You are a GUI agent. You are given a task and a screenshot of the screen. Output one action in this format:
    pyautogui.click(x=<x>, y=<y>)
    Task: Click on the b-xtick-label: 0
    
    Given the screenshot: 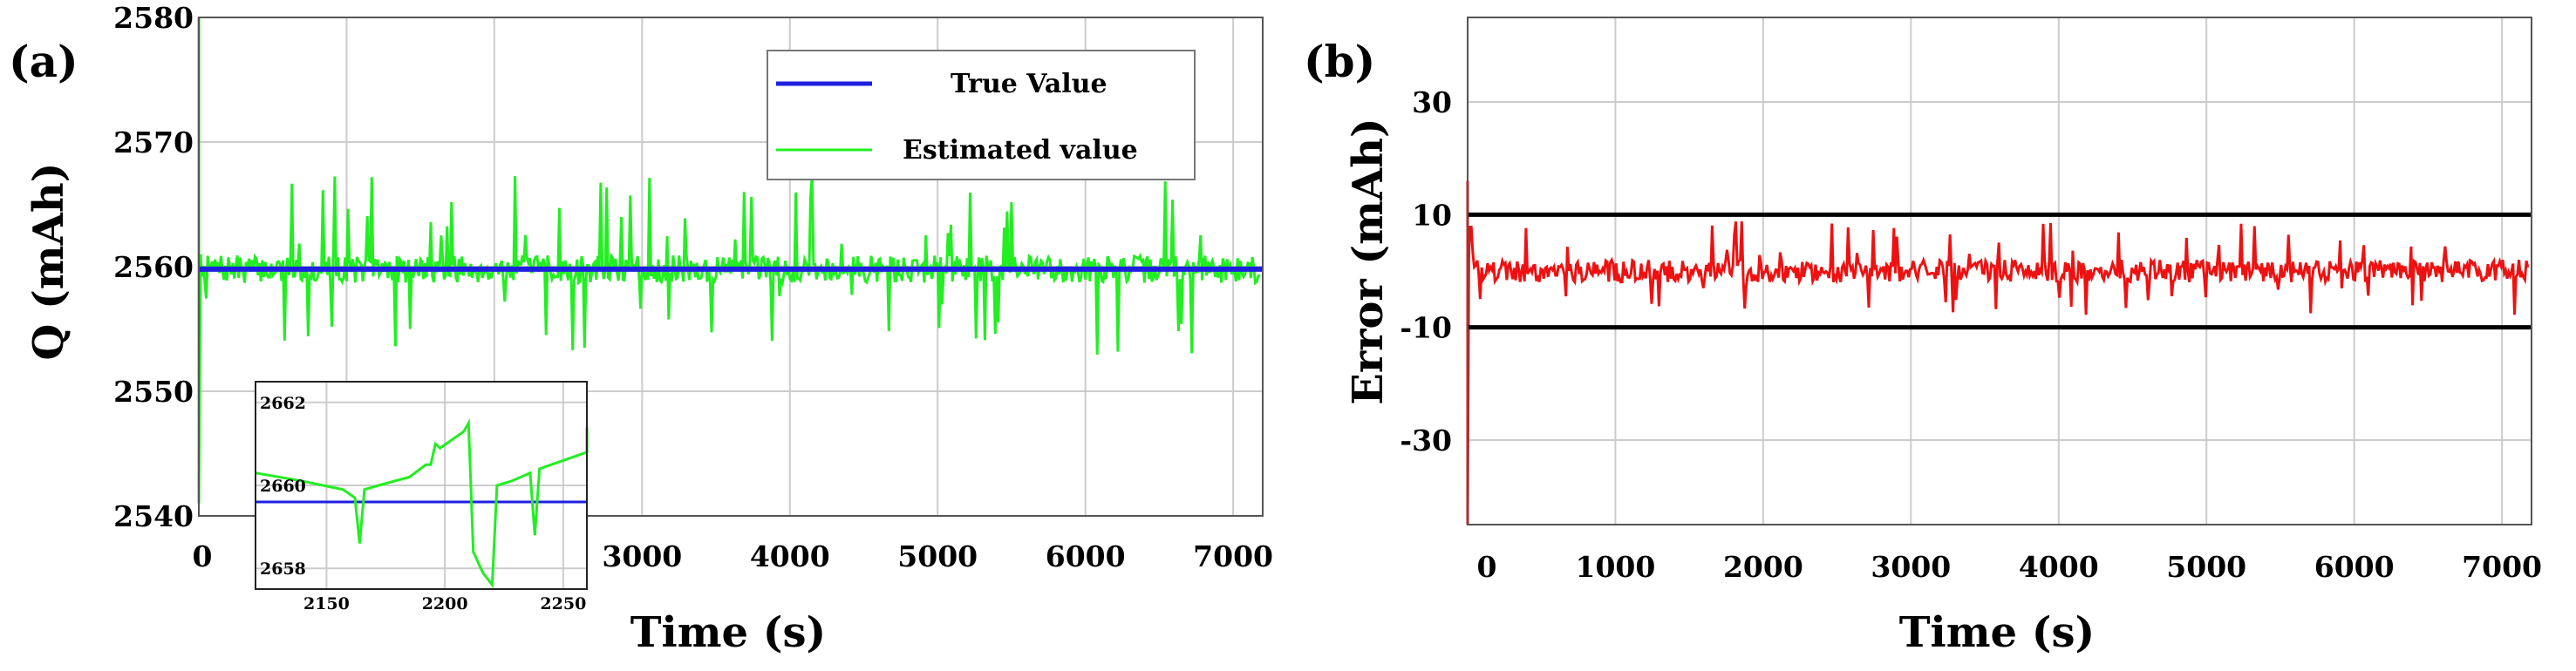 What is the action you would take?
    pyautogui.click(x=1487, y=567)
    